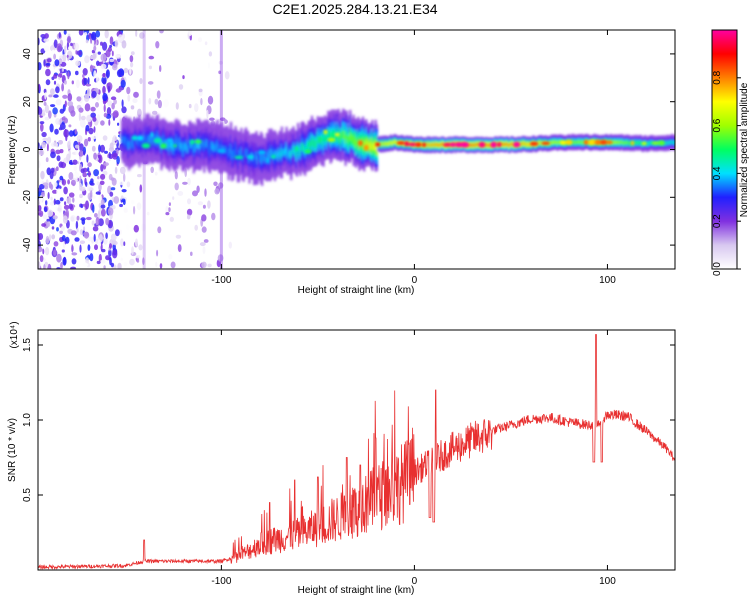 This screenshot has width=750, height=600. Describe the element at coordinates (744, 149) in the screenshot. I see `colorbar-label: Normalized spectral amplitude` at that location.